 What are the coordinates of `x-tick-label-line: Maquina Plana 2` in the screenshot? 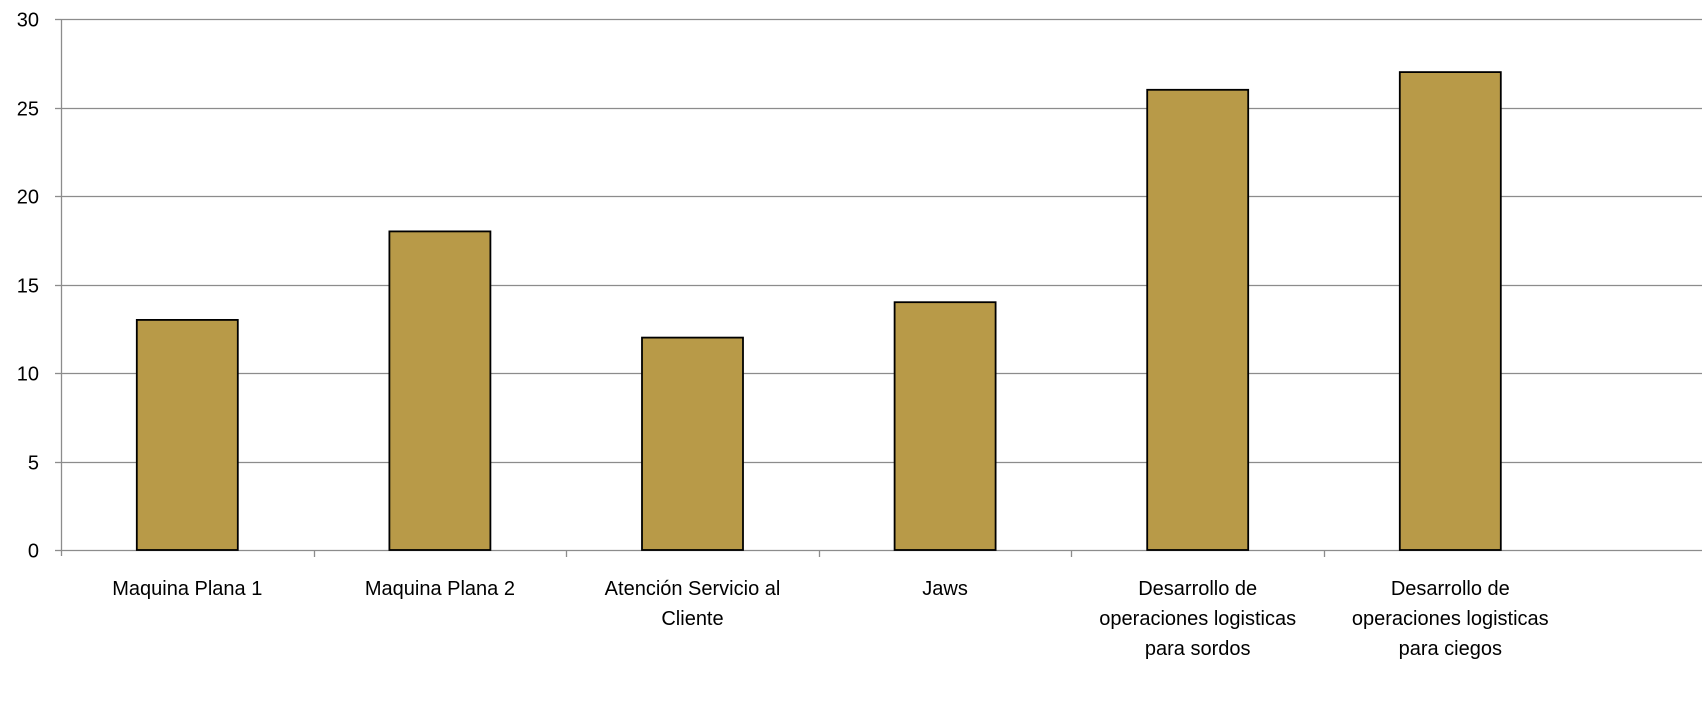 It's located at (440, 589).